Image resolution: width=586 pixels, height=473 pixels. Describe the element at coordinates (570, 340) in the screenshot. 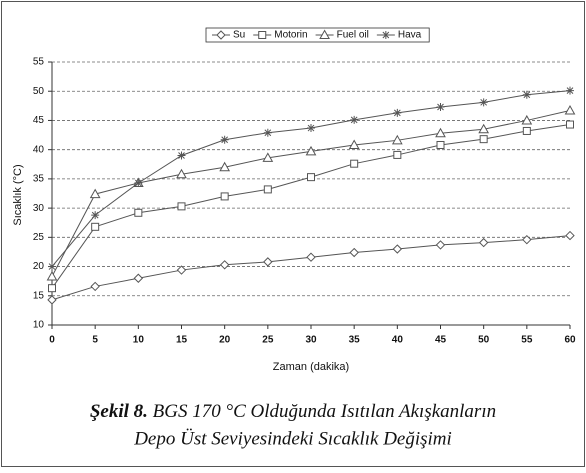

I see `x-tick-label: 60` at that location.